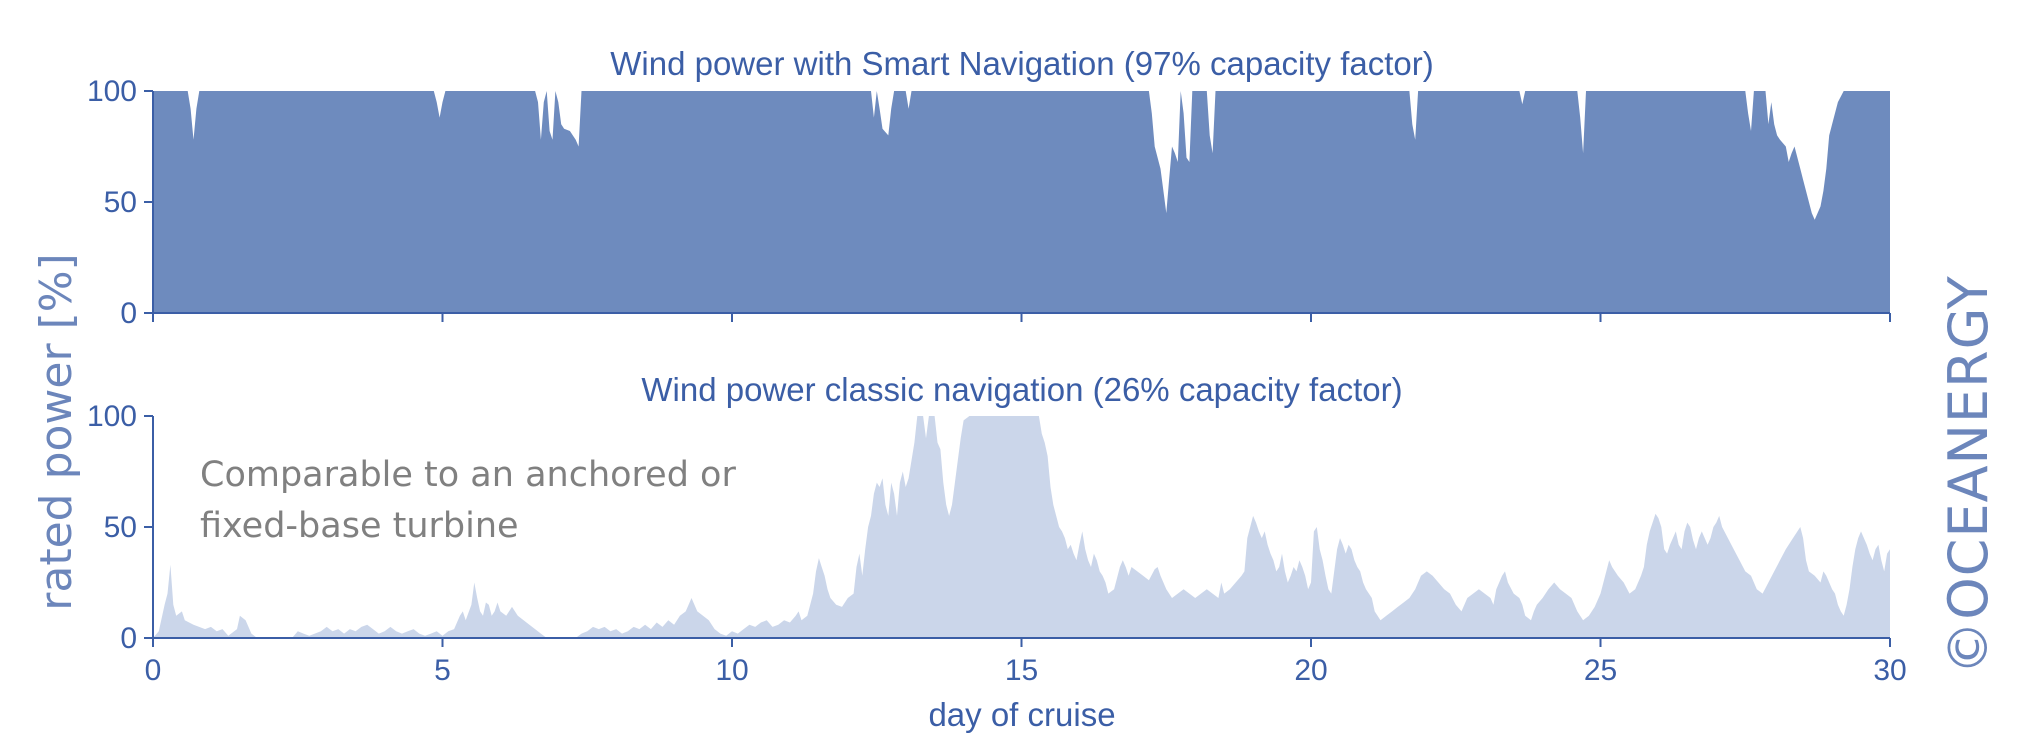 The width and height of the screenshot is (2022, 753). What do you see at coordinates (1021, 670) in the screenshot?
I see `x-tick-label: 15` at bounding box center [1021, 670].